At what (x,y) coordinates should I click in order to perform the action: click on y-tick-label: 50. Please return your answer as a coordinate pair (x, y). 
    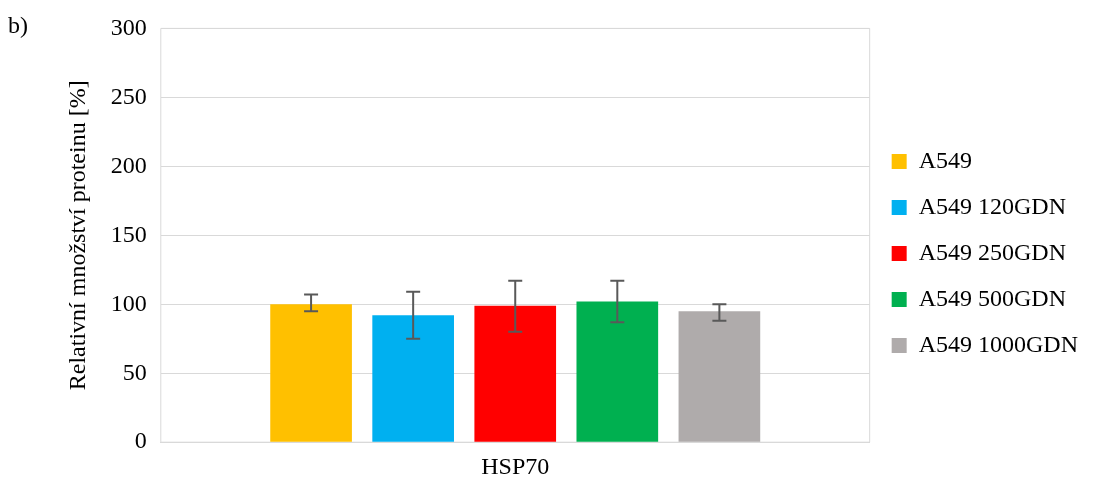
    Looking at the image, I should click on (134, 371).